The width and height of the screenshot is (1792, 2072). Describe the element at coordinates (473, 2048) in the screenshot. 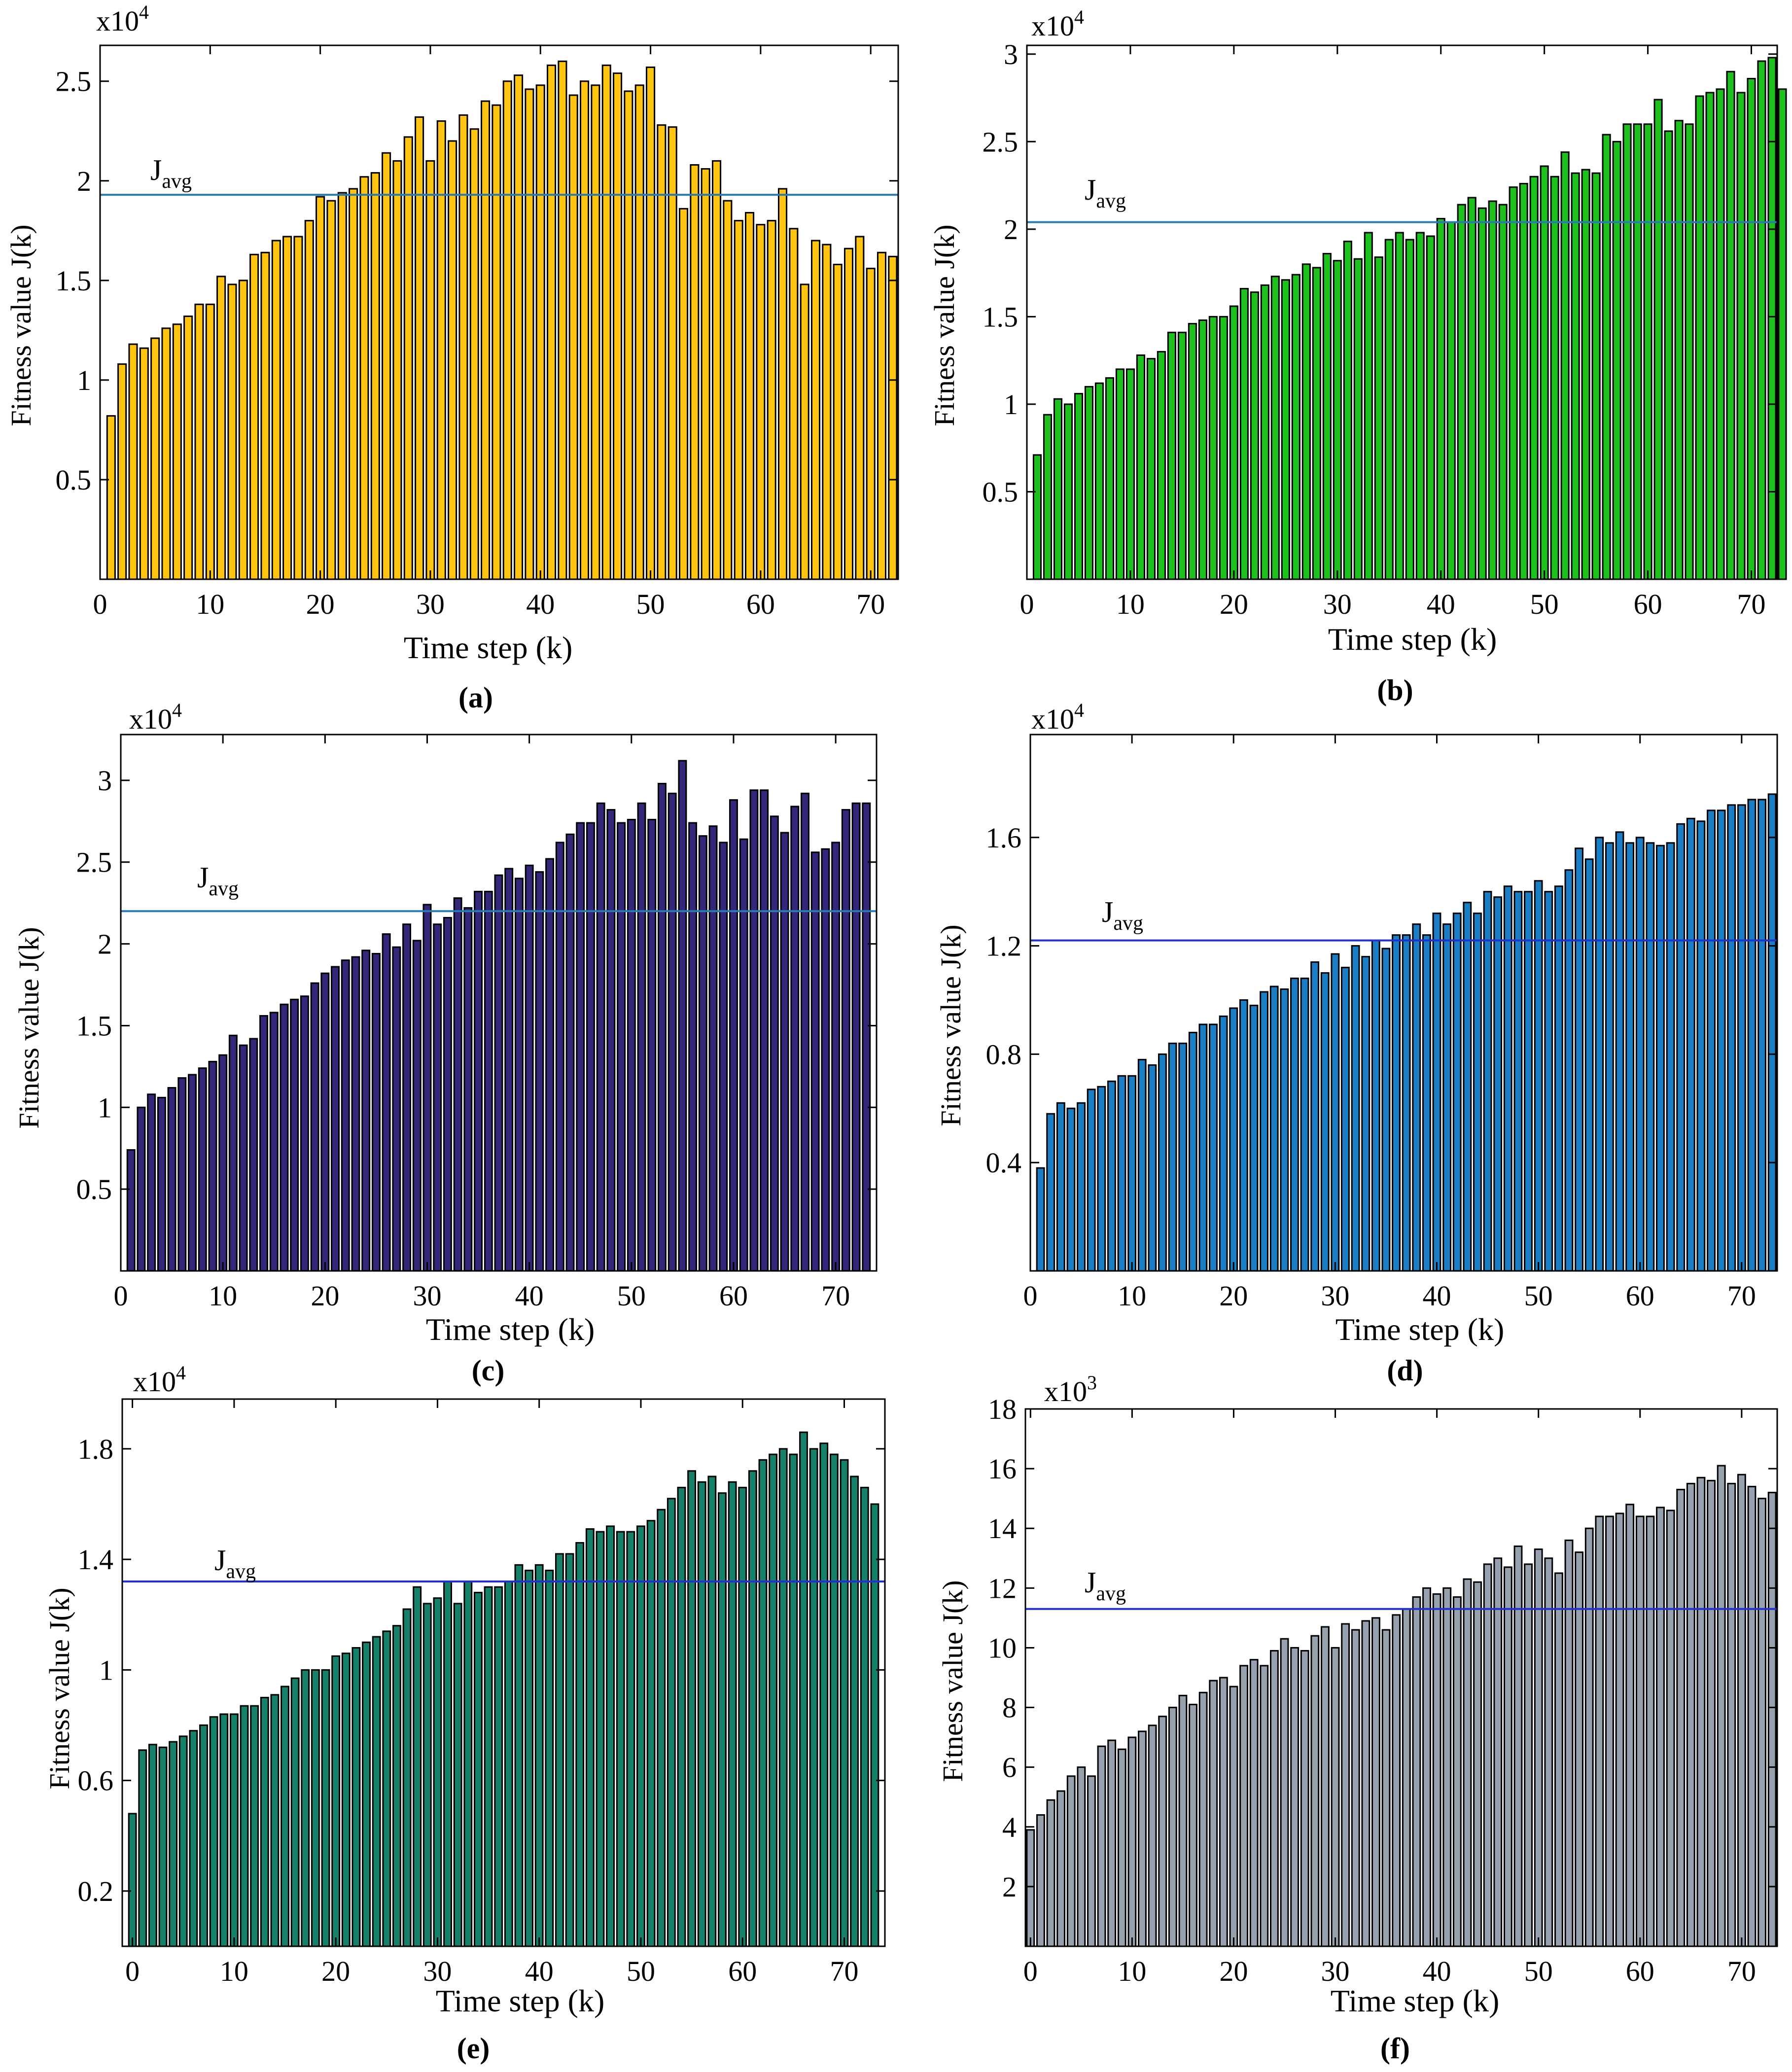

I see `panel-e-label: (e)` at that location.